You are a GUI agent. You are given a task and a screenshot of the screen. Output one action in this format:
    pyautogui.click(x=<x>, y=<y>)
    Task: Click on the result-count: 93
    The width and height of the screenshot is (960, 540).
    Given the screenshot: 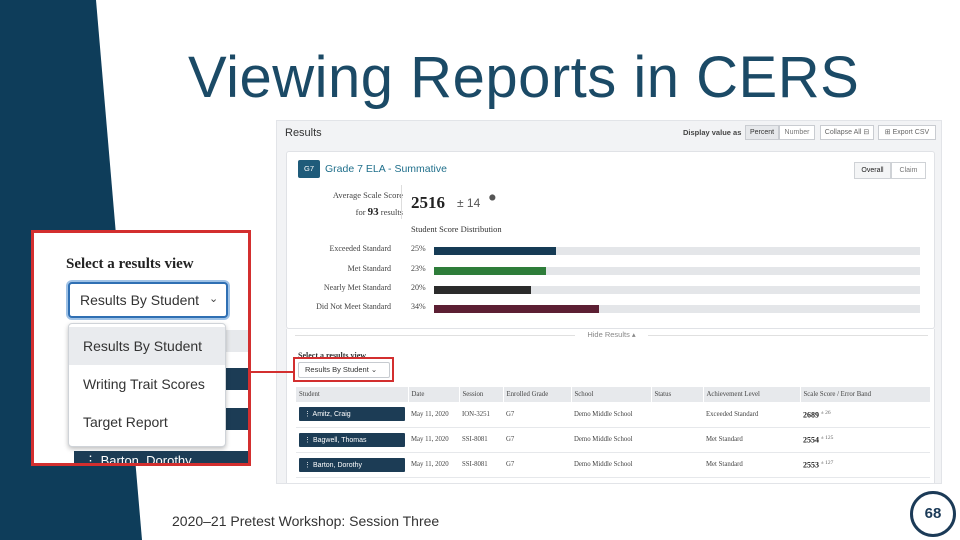 What is the action you would take?
    pyautogui.click(x=373, y=212)
    